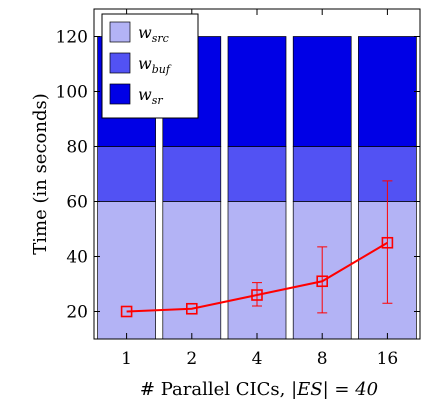 The image size is (428, 407). I want to click on x-tick-label-8: 8, so click(322, 359).